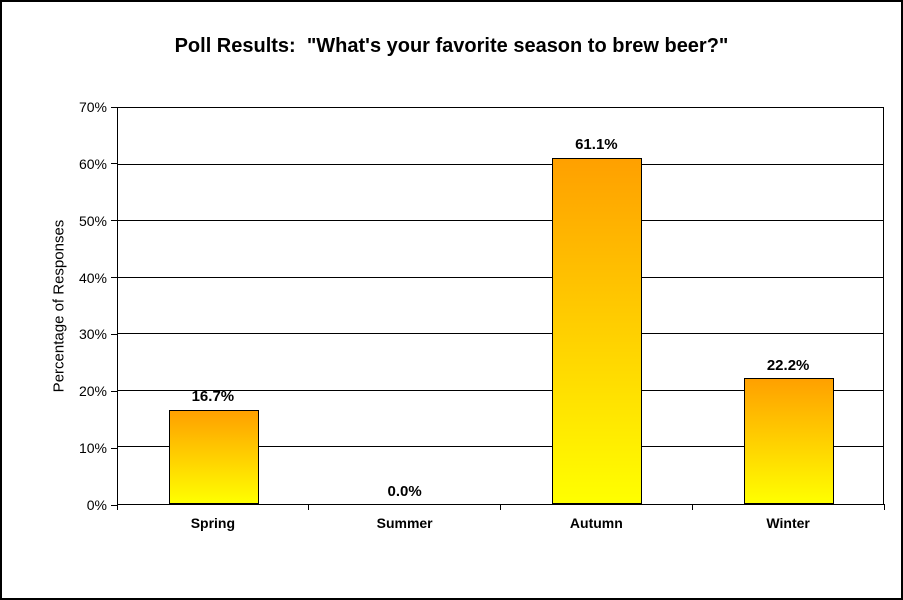  I want to click on y-tick-label: 40%, so click(92, 277).